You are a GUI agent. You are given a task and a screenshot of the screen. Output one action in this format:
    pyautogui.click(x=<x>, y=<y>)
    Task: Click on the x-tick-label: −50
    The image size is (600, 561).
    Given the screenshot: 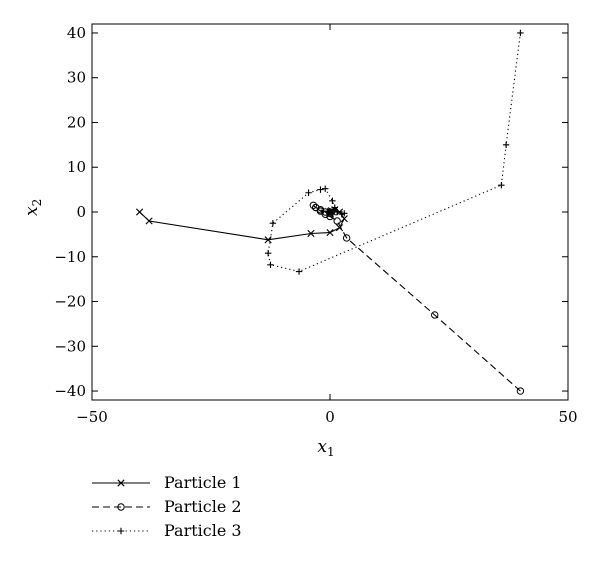 What is the action you would take?
    pyautogui.click(x=92, y=417)
    